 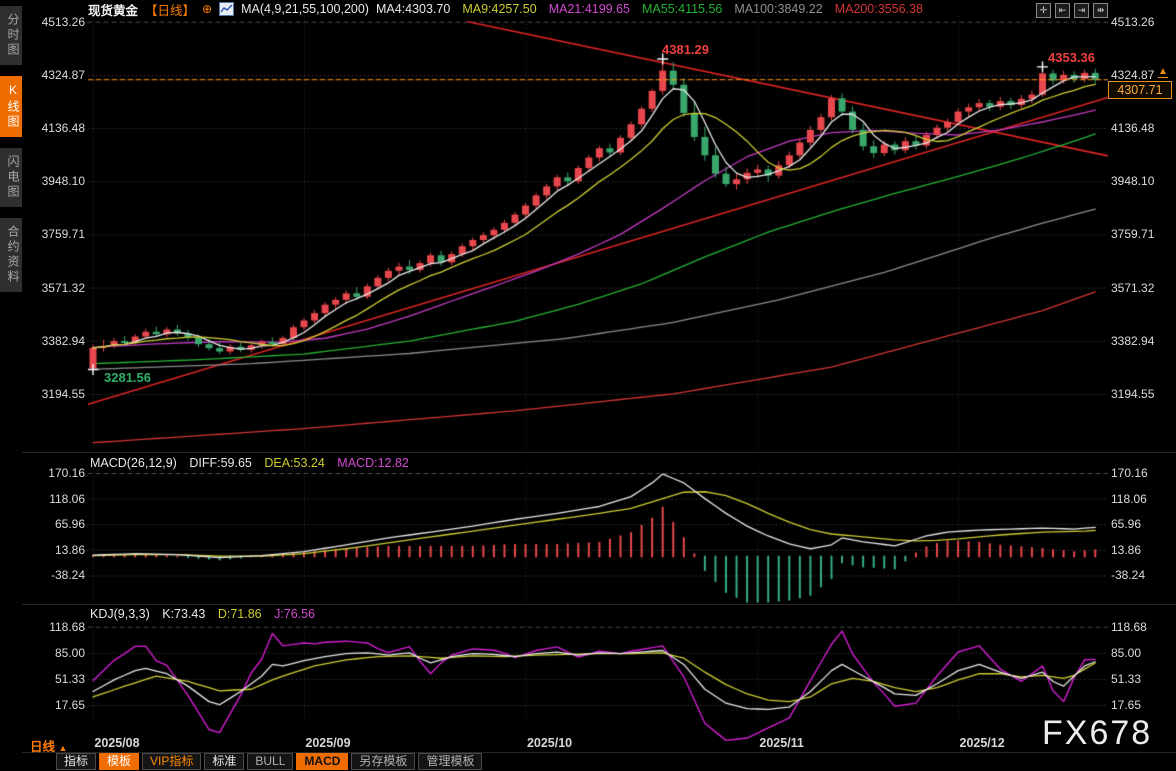 I want to click on tab-7: 另存模板, so click(x=383, y=761).